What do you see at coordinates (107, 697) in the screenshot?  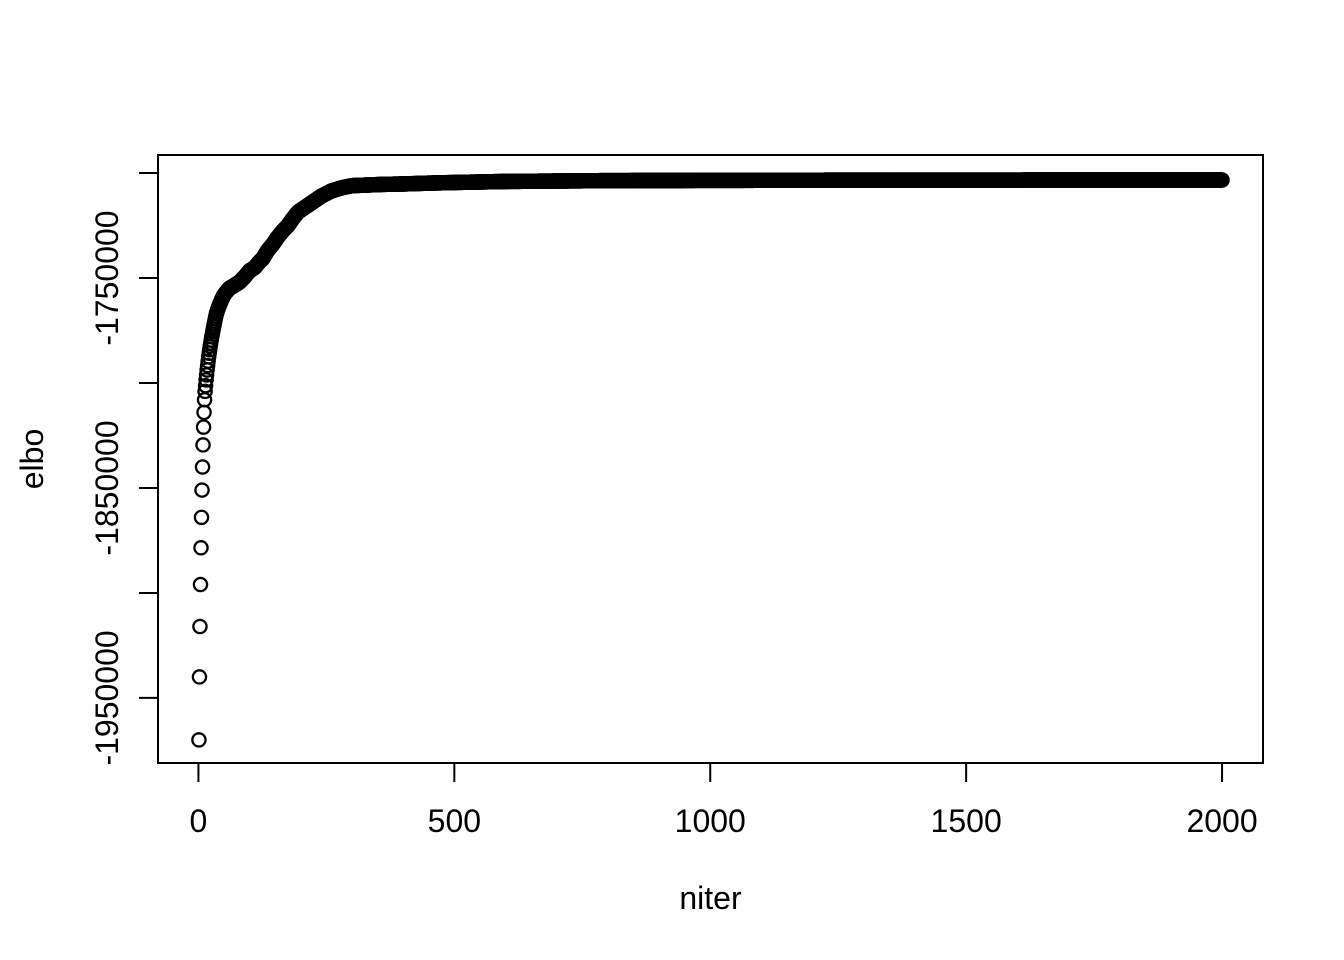 I see `y-axis-tick-label: -1950000` at bounding box center [107, 697].